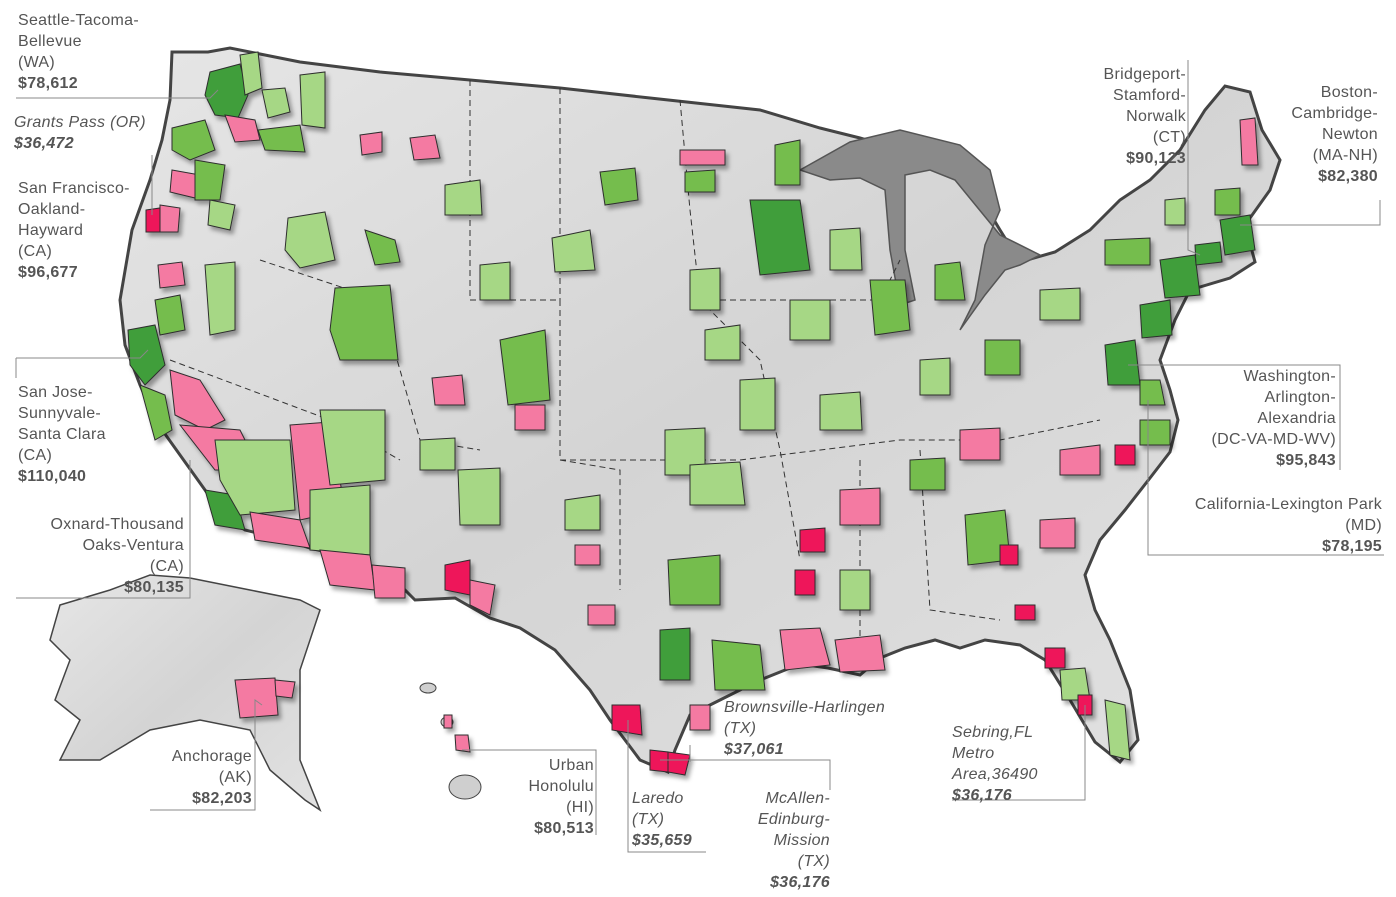 The image size is (1396, 897). I want to click on metro-san-francisco, so click(146, 355).